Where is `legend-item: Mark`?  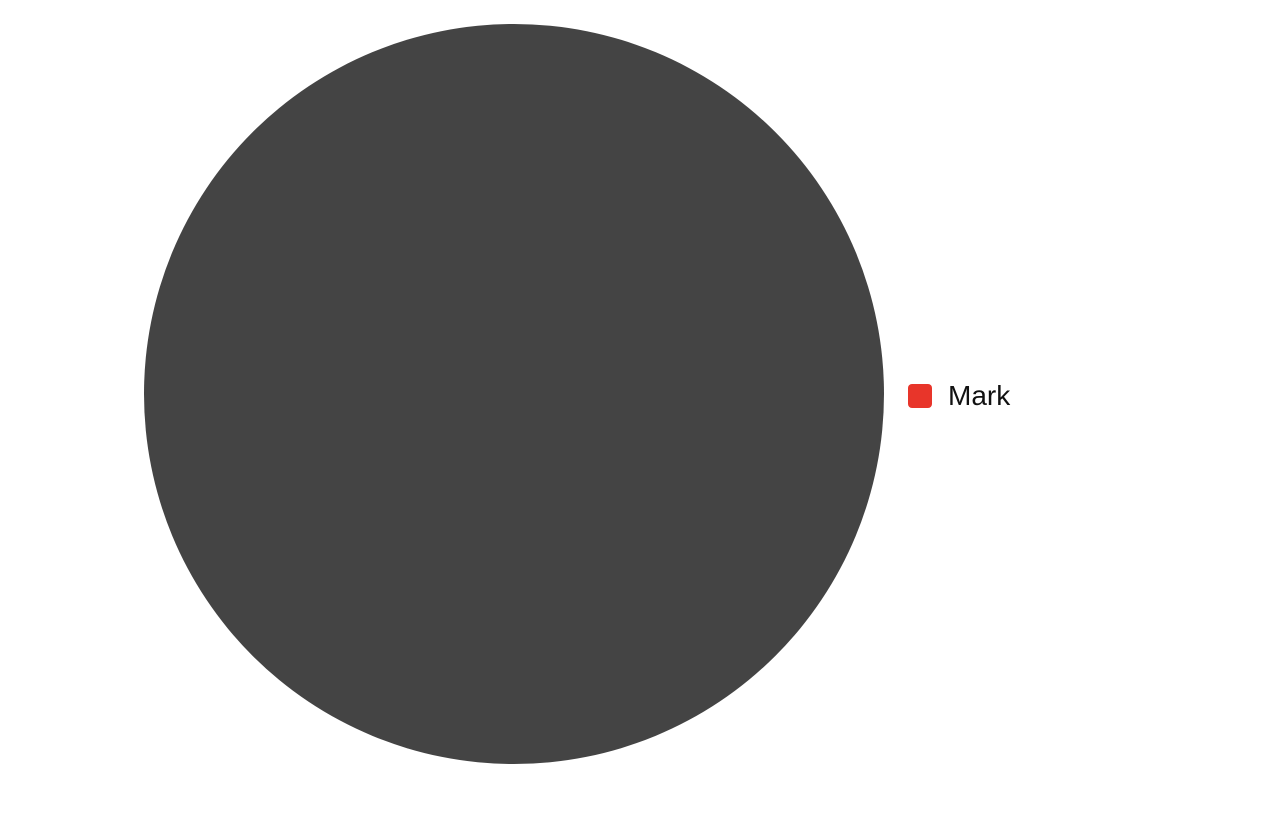 legend-item: Mark is located at coordinates (959, 396).